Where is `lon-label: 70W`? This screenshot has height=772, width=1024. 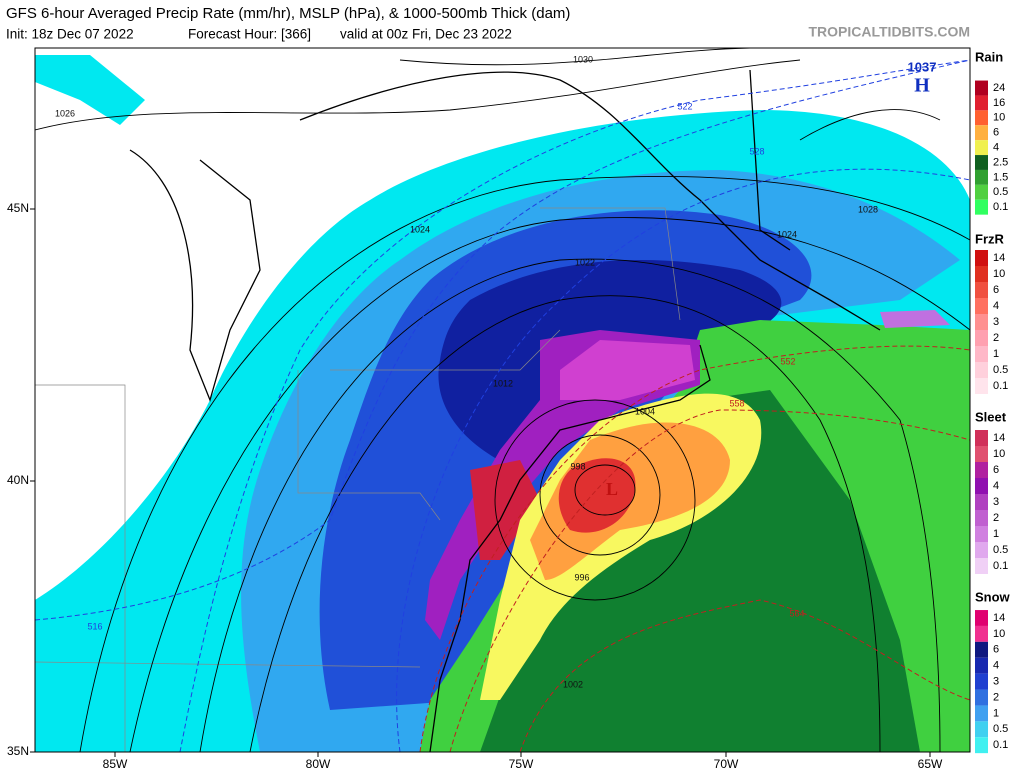 lon-label: 70W is located at coordinates (726, 764).